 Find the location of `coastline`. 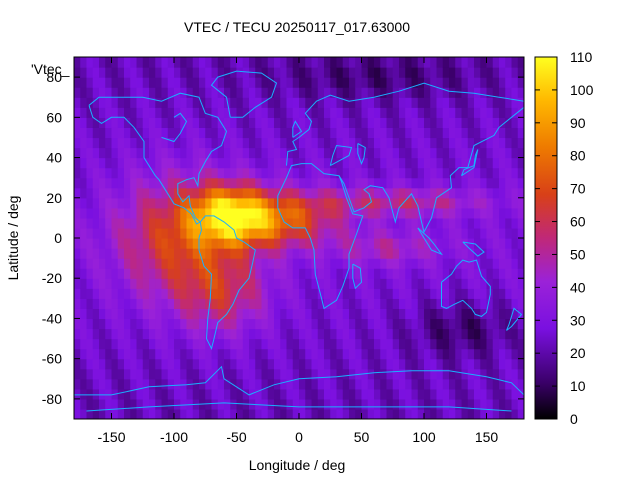

coastline is located at coordinates (473, 249).